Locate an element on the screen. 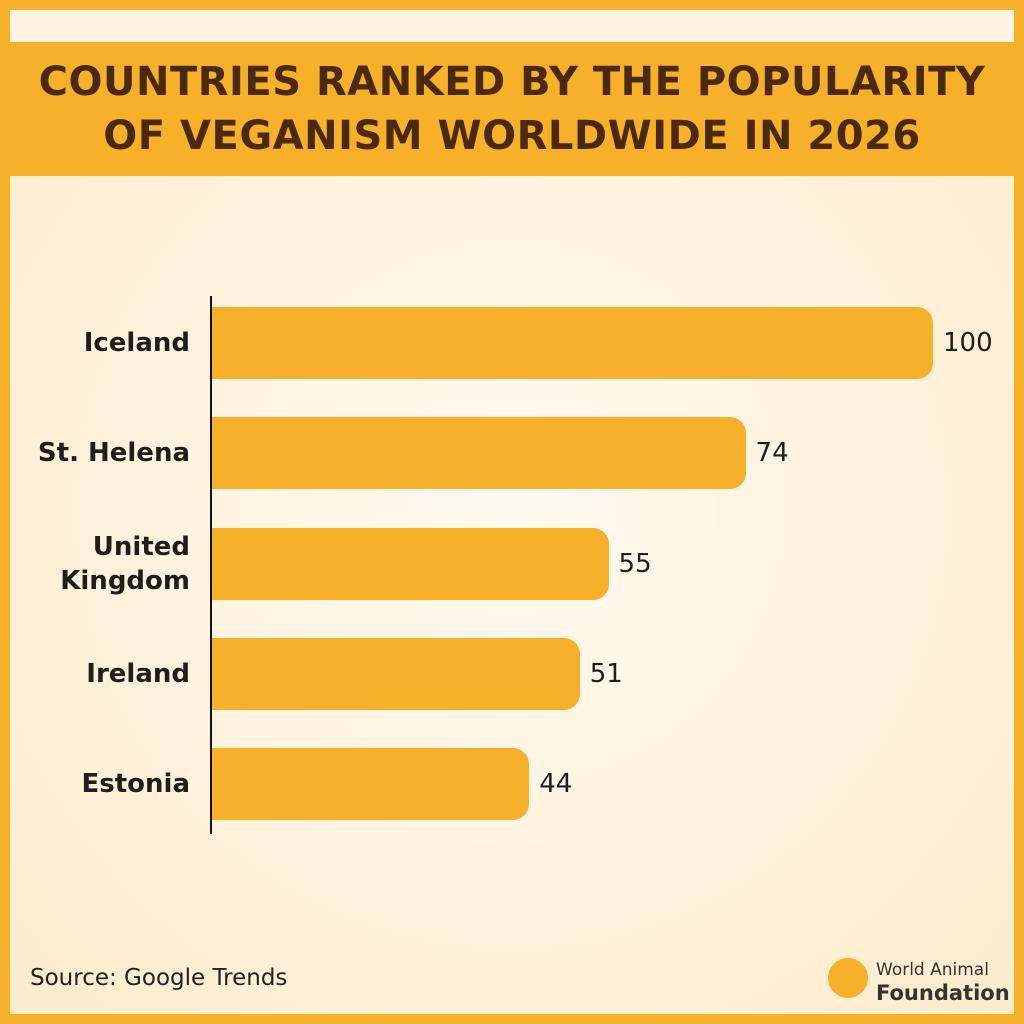  category-label: Estonia is located at coordinates (136, 784).